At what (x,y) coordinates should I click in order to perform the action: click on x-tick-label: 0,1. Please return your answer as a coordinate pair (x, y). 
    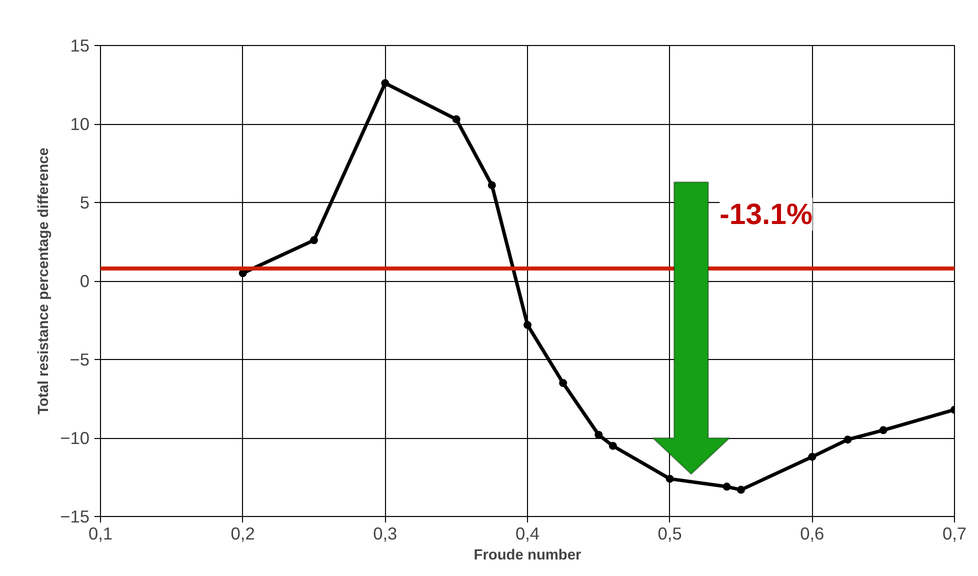
    Looking at the image, I should click on (100, 534).